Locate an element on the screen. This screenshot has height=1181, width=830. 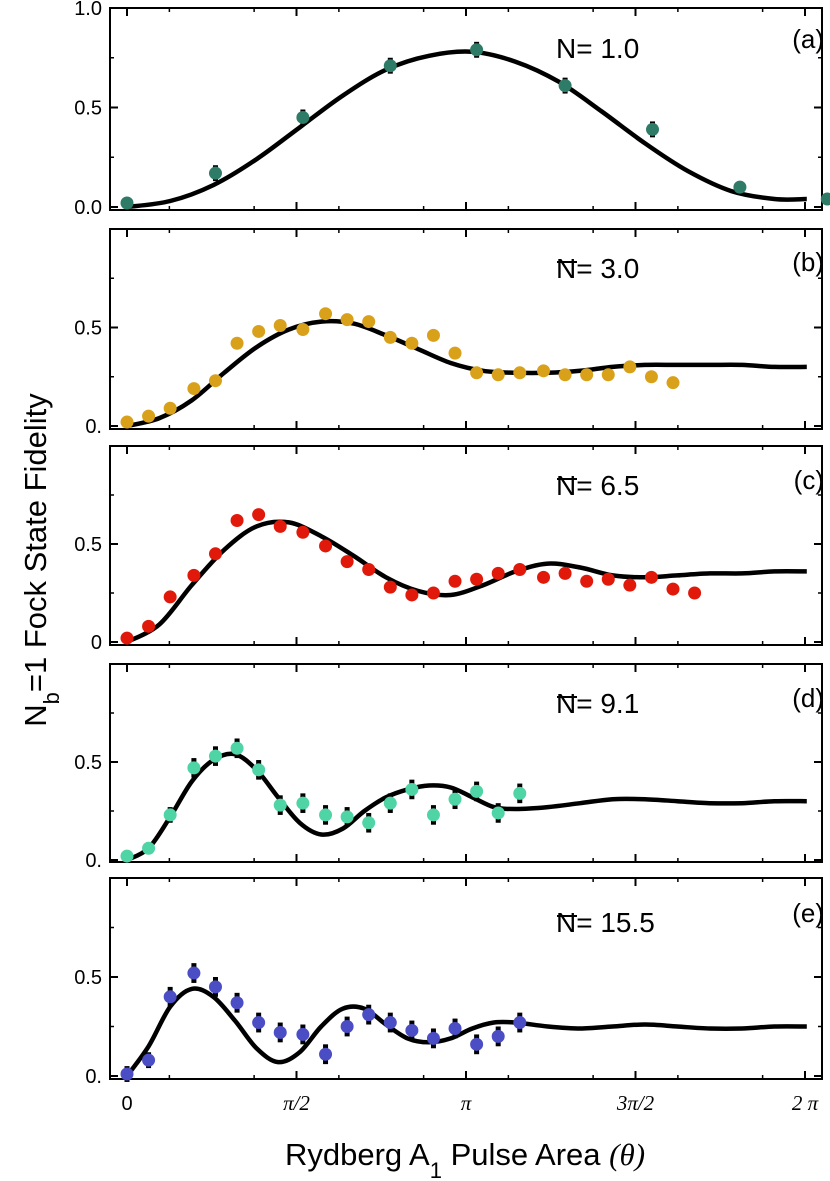
x-tick-label: 0 is located at coordinates (126, 1104).